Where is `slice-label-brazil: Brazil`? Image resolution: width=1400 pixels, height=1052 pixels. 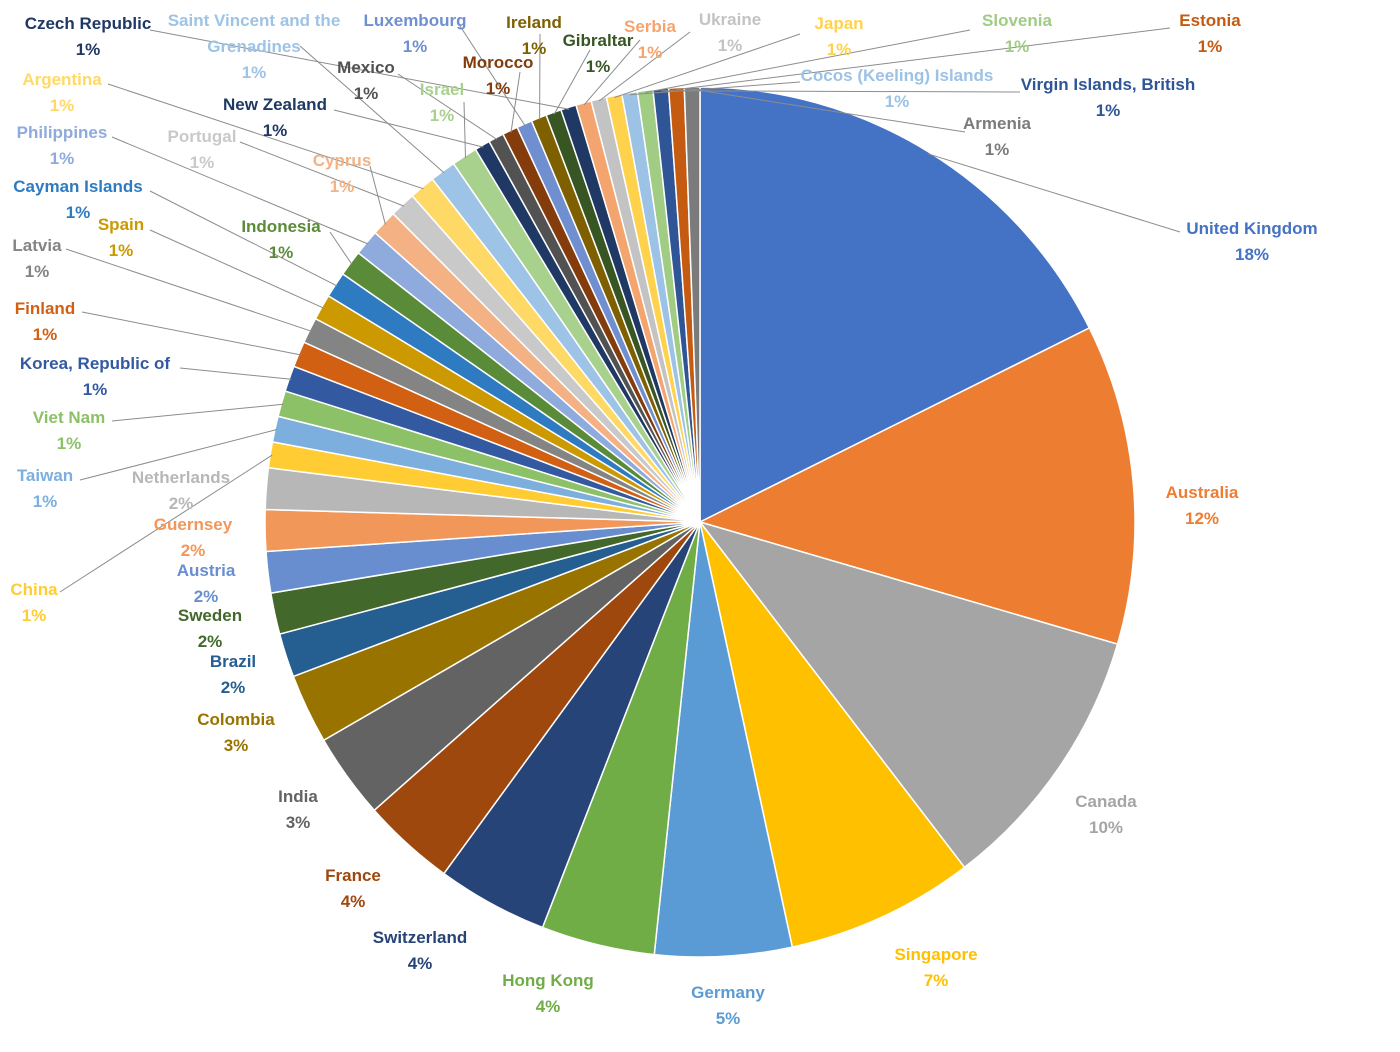 slice-label-brazil: Brazil is located at coordinates (233, 661).